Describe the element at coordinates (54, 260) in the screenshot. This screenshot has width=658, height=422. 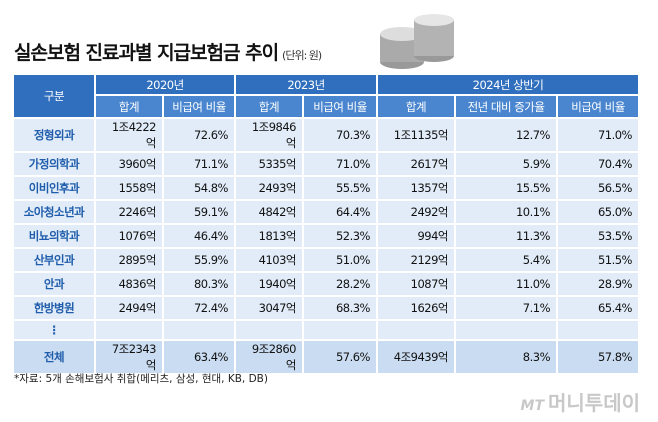
I see `row-label: 산부인과` at that location.